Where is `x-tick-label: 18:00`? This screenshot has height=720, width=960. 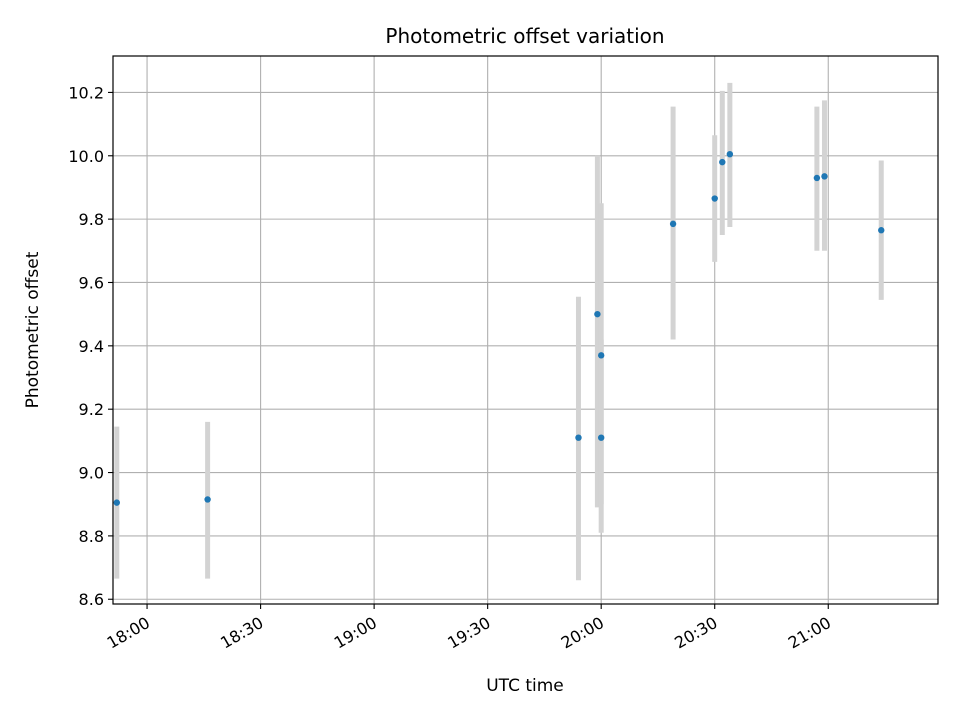
x-tick-label: 18:00 is located at coordinates (128, 633).